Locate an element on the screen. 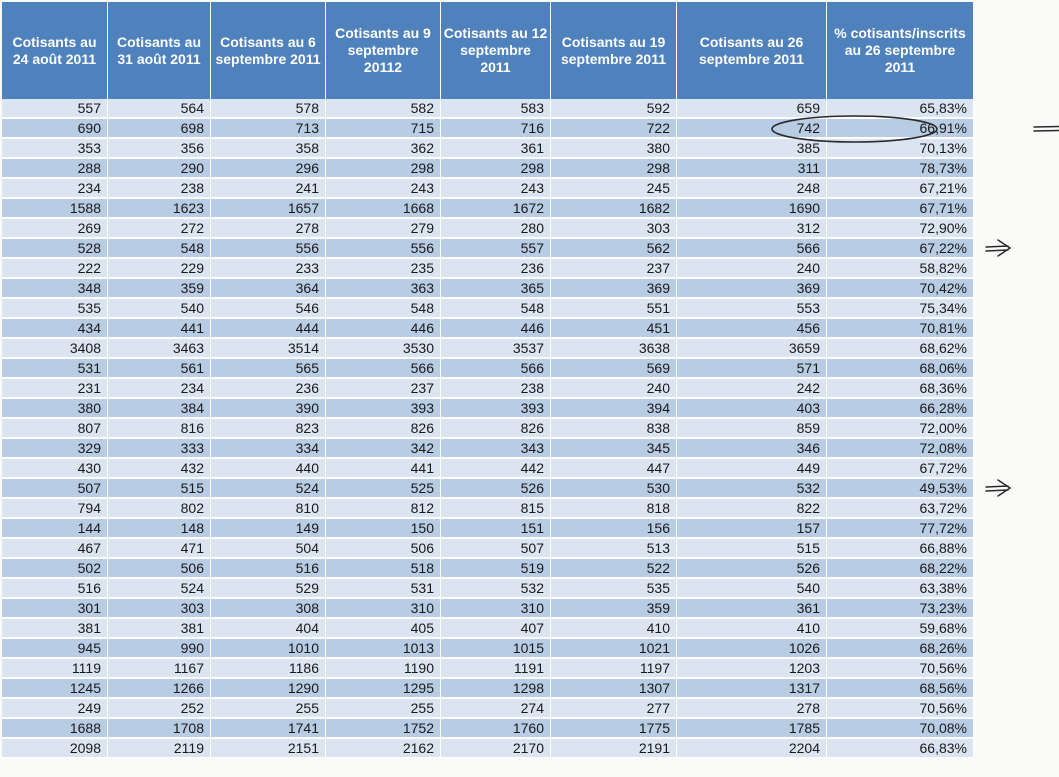 The height and width of the screenshot is (777, 1059). cell-count: 243 is located at coordinates (383, 189).